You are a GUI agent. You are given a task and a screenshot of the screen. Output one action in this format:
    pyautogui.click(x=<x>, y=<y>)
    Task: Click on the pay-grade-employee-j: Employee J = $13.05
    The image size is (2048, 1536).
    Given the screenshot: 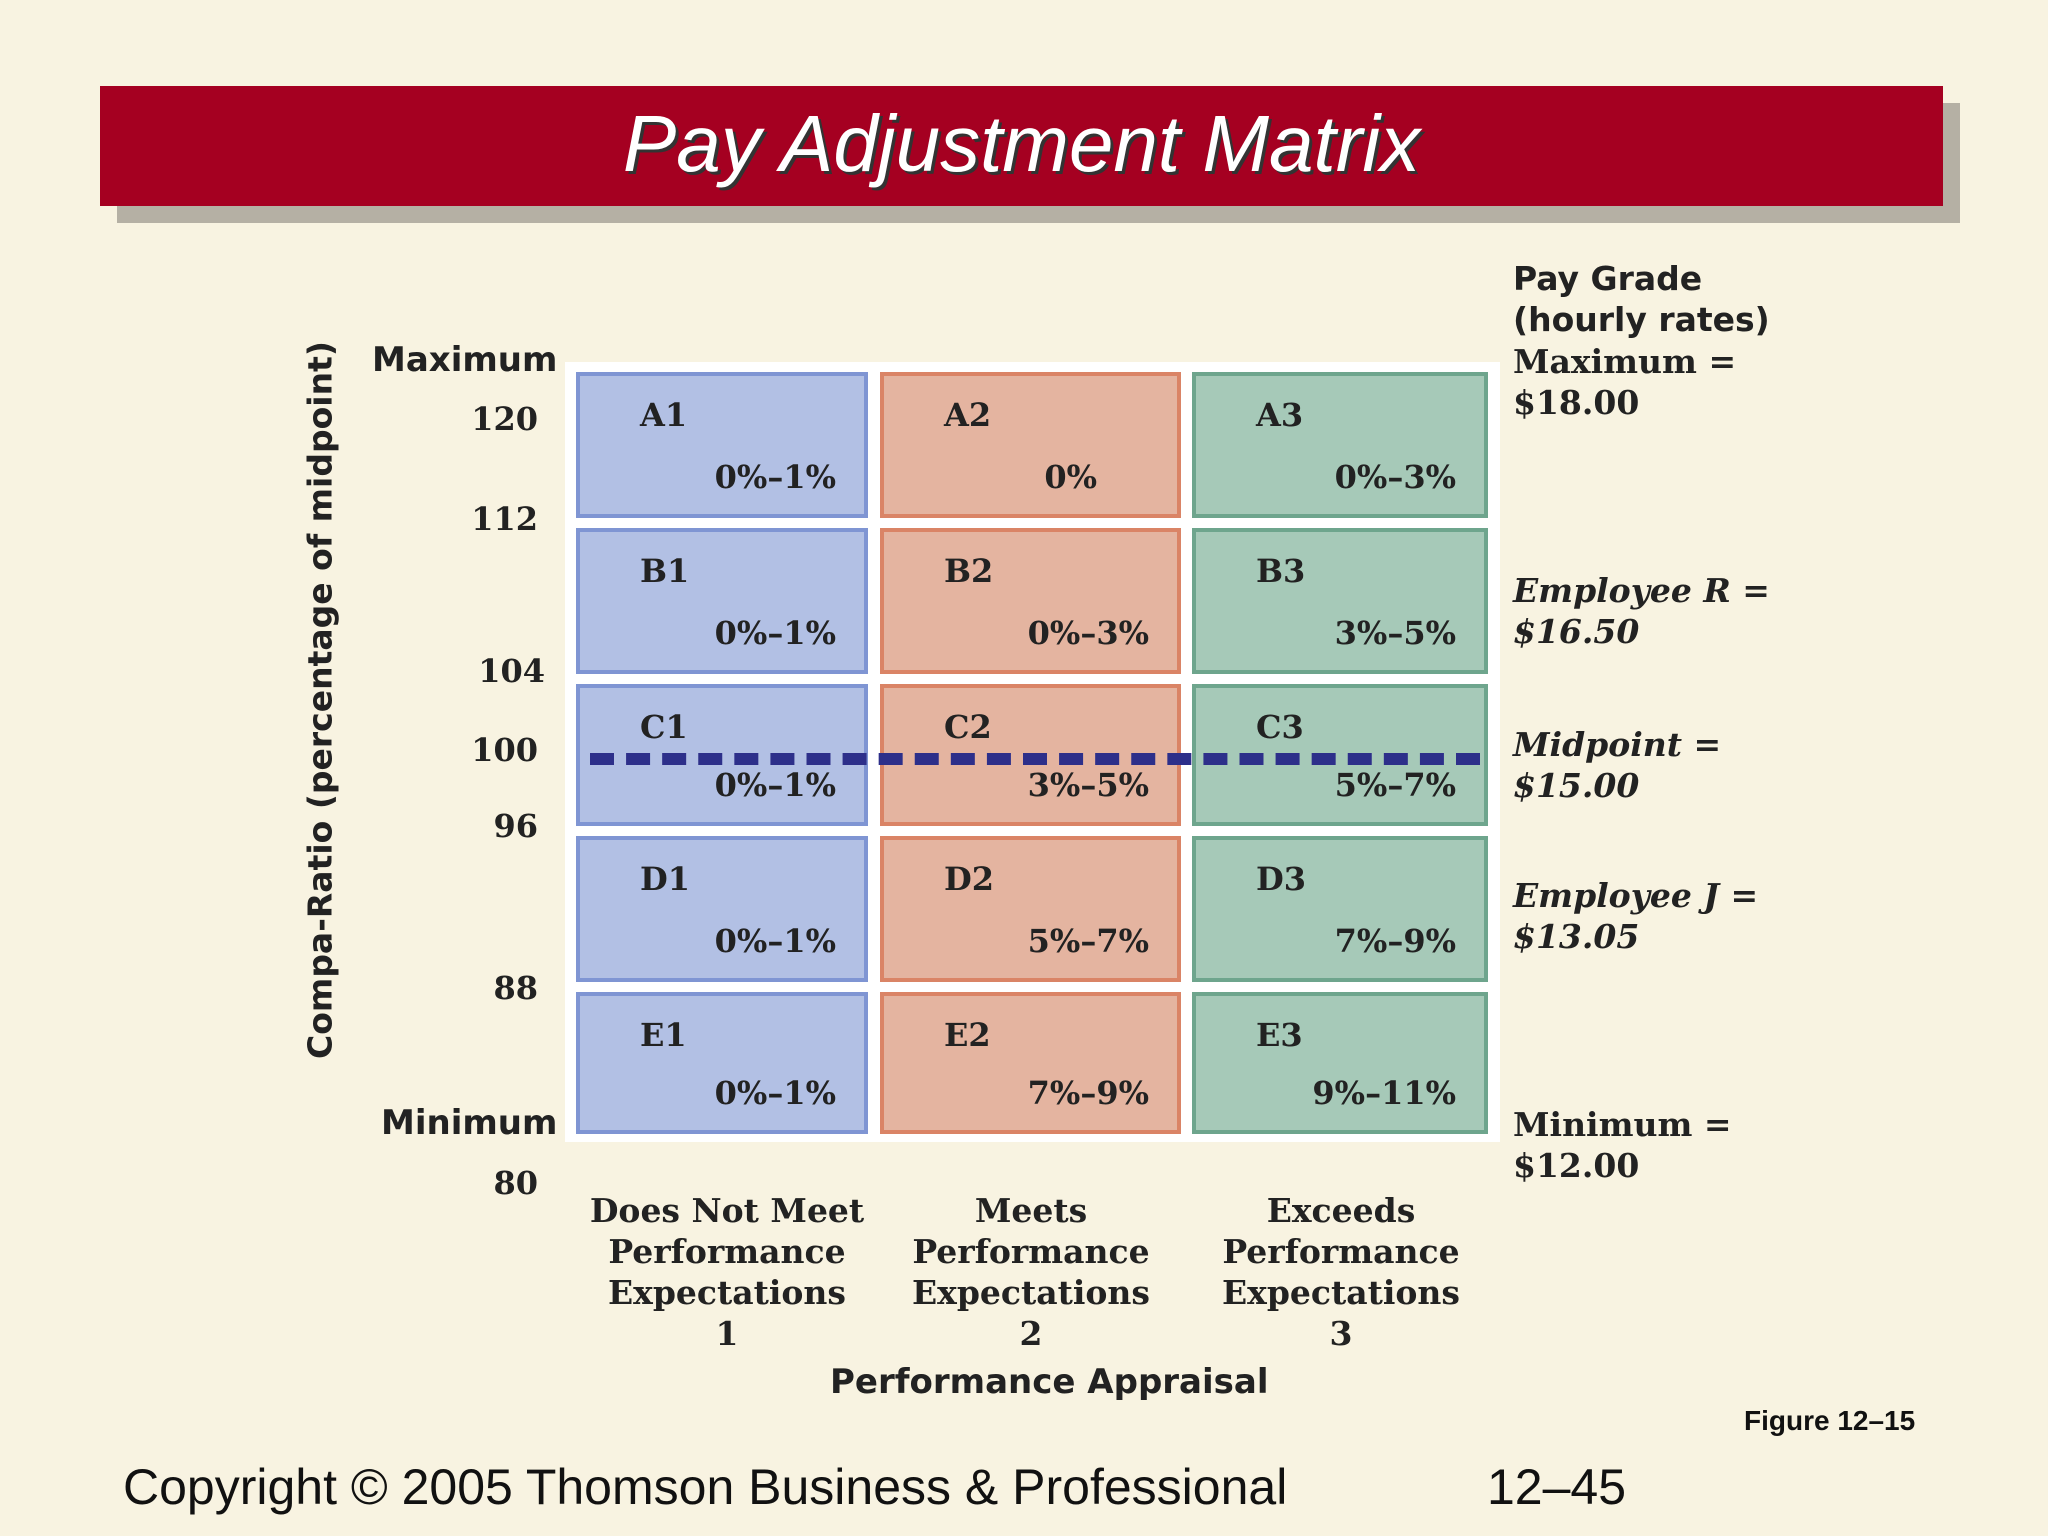 What is the action you would take?
    pyautogui.click(x=1636, y=916)
    